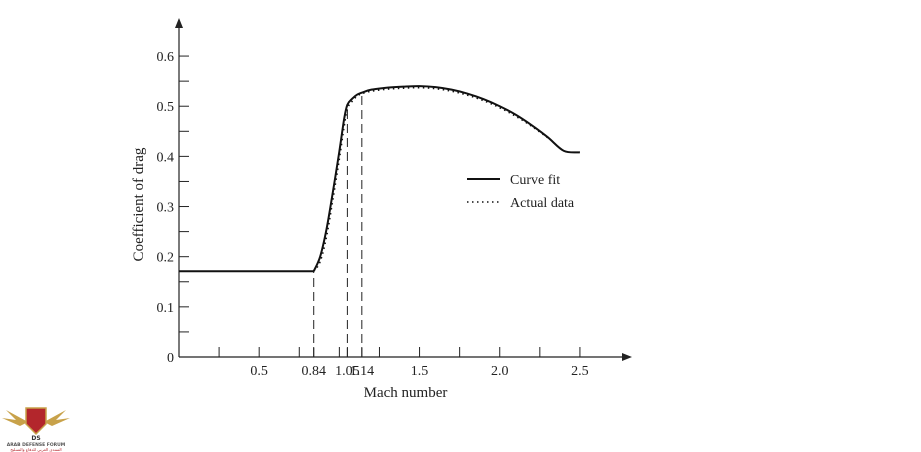 This screenshot has height=452, width=921. I want to click on x-tick-label: 1.5, so click(420, 371).